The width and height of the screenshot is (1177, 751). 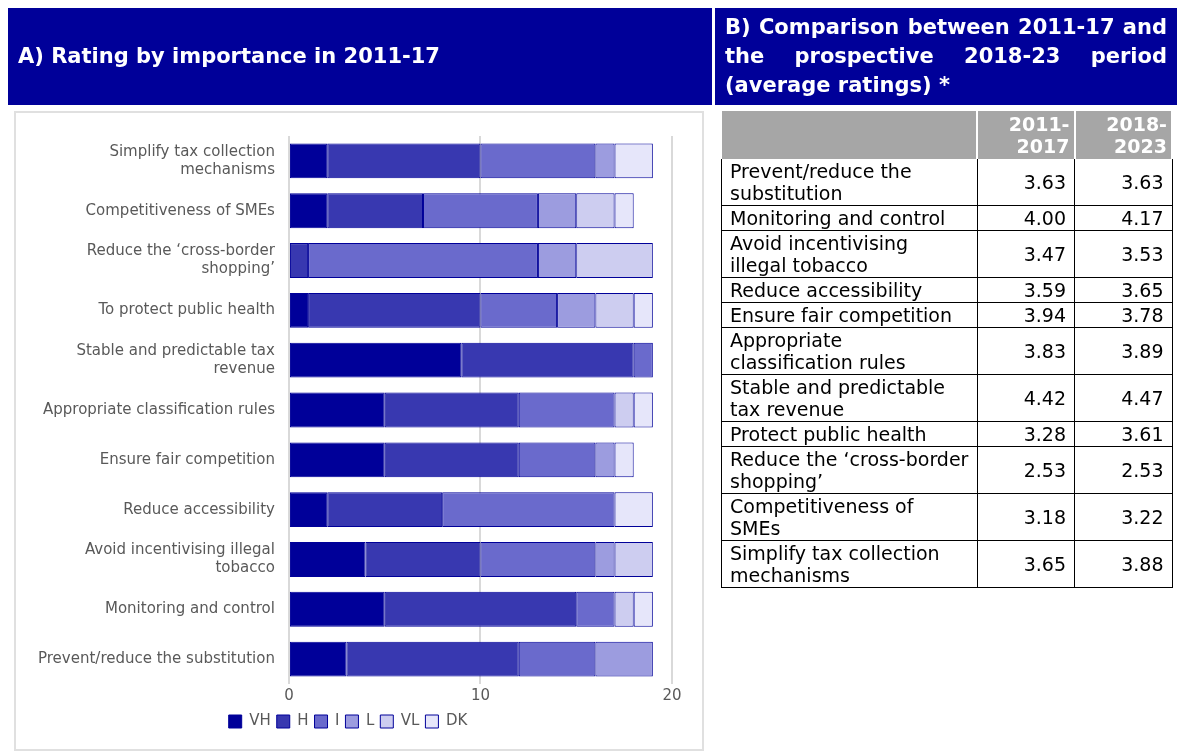 What do you see at coordinates (1026, 135) in the screenshot?
I see `text: 2011-2017` at bounding box center [1026, 135].